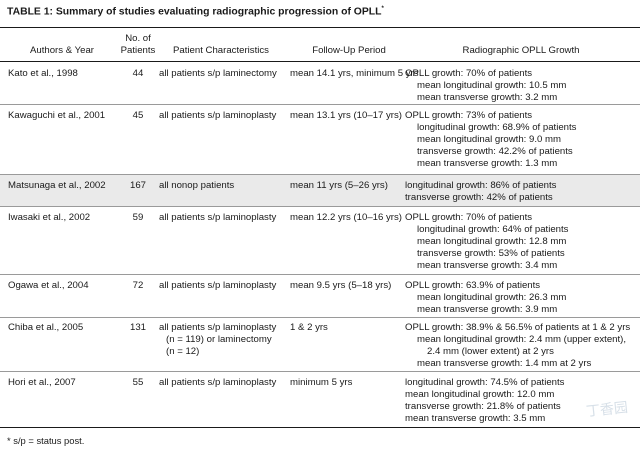  Describe the element at coordinates (339, 185) in the screenshot. I see `row-followup: mean 11 yrs (5–26 yrs)` at that location.